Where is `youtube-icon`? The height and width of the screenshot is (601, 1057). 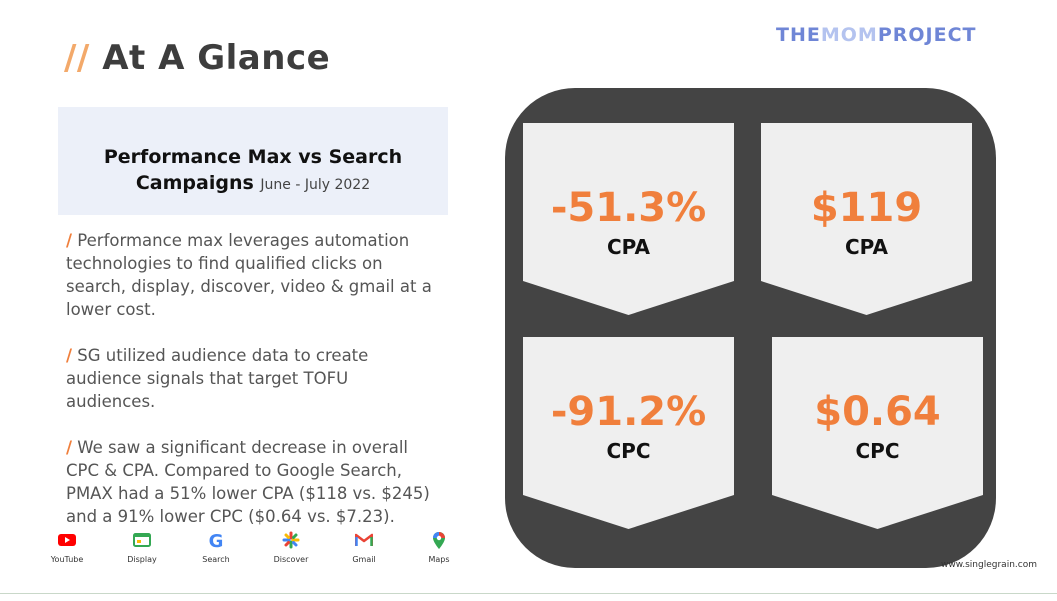
youtube-icon is located at coordinates (67, 542).